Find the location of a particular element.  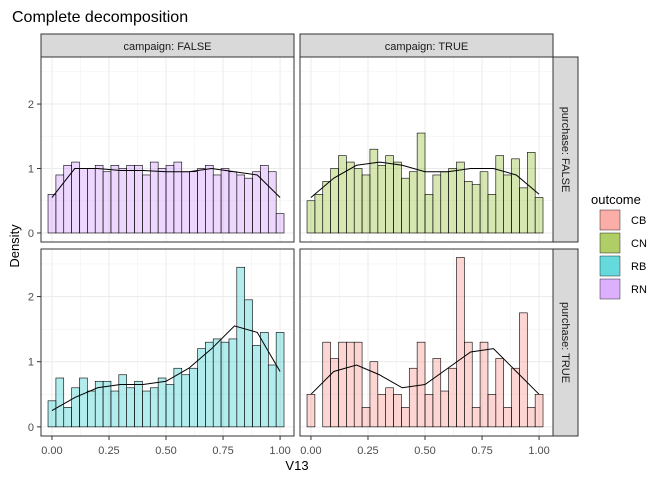

x-axis-label: V13 is located at coordinates (296, 465).